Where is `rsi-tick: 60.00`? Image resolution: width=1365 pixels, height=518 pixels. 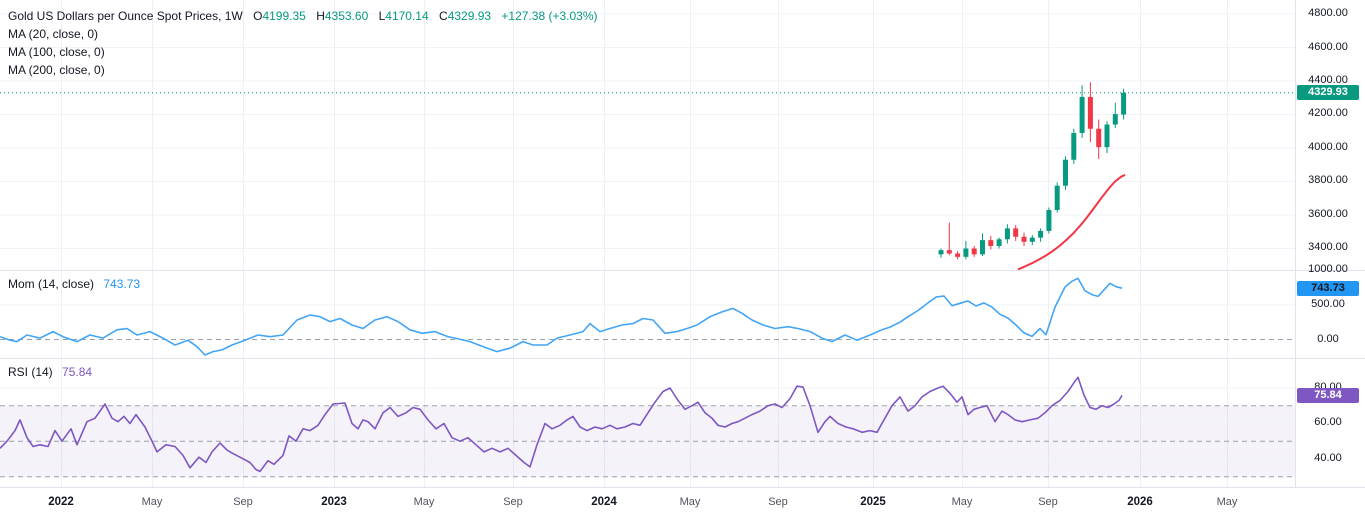 rsi-tick: 60.00 is located at coordinates (1328, 422).